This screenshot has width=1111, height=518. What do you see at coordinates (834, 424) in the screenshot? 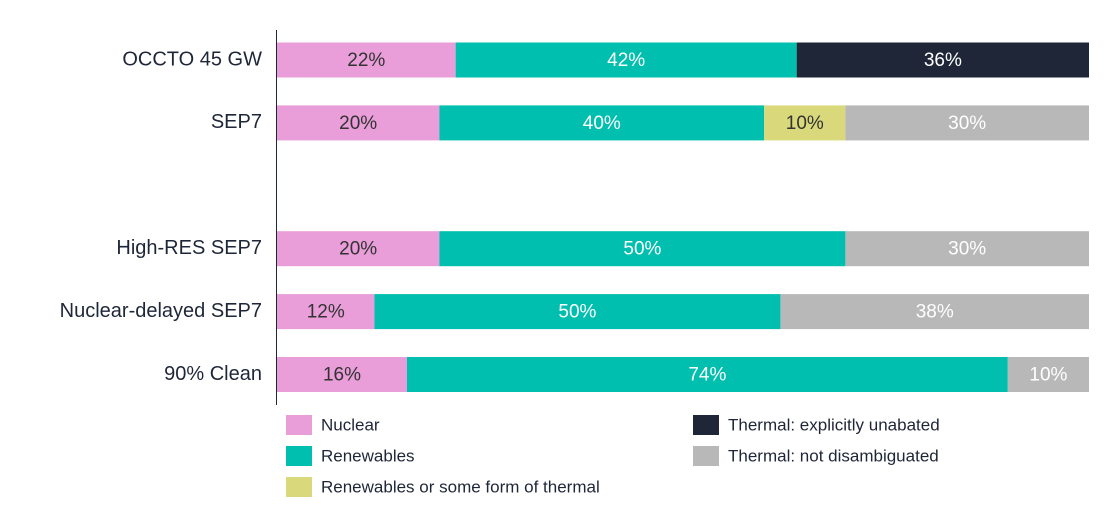
I see `legend-label: Thermal: explicitly unabated` at bounding box center [834, 424].